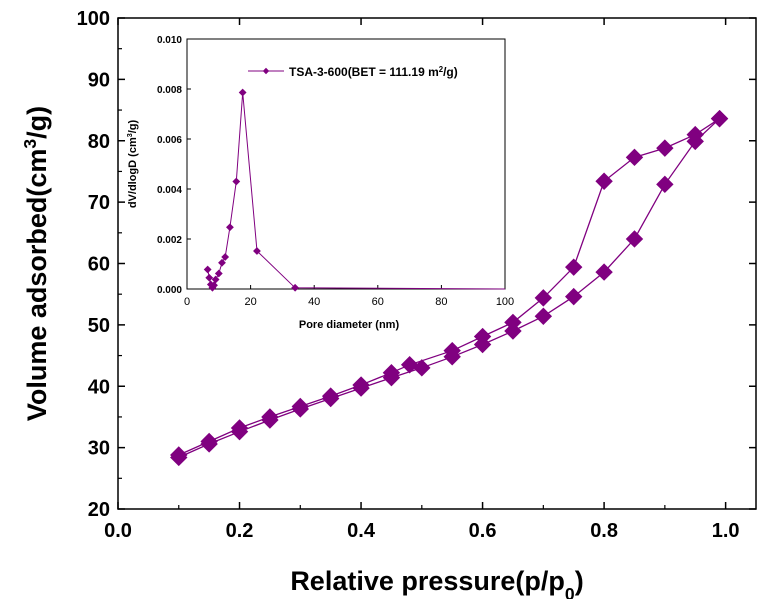 This screenshot has height=599, width=760. What do you see at coordinates (99, 449) in the screenshot?
I see `main-y-tick-label: 30` at bounding box center [99, 449].